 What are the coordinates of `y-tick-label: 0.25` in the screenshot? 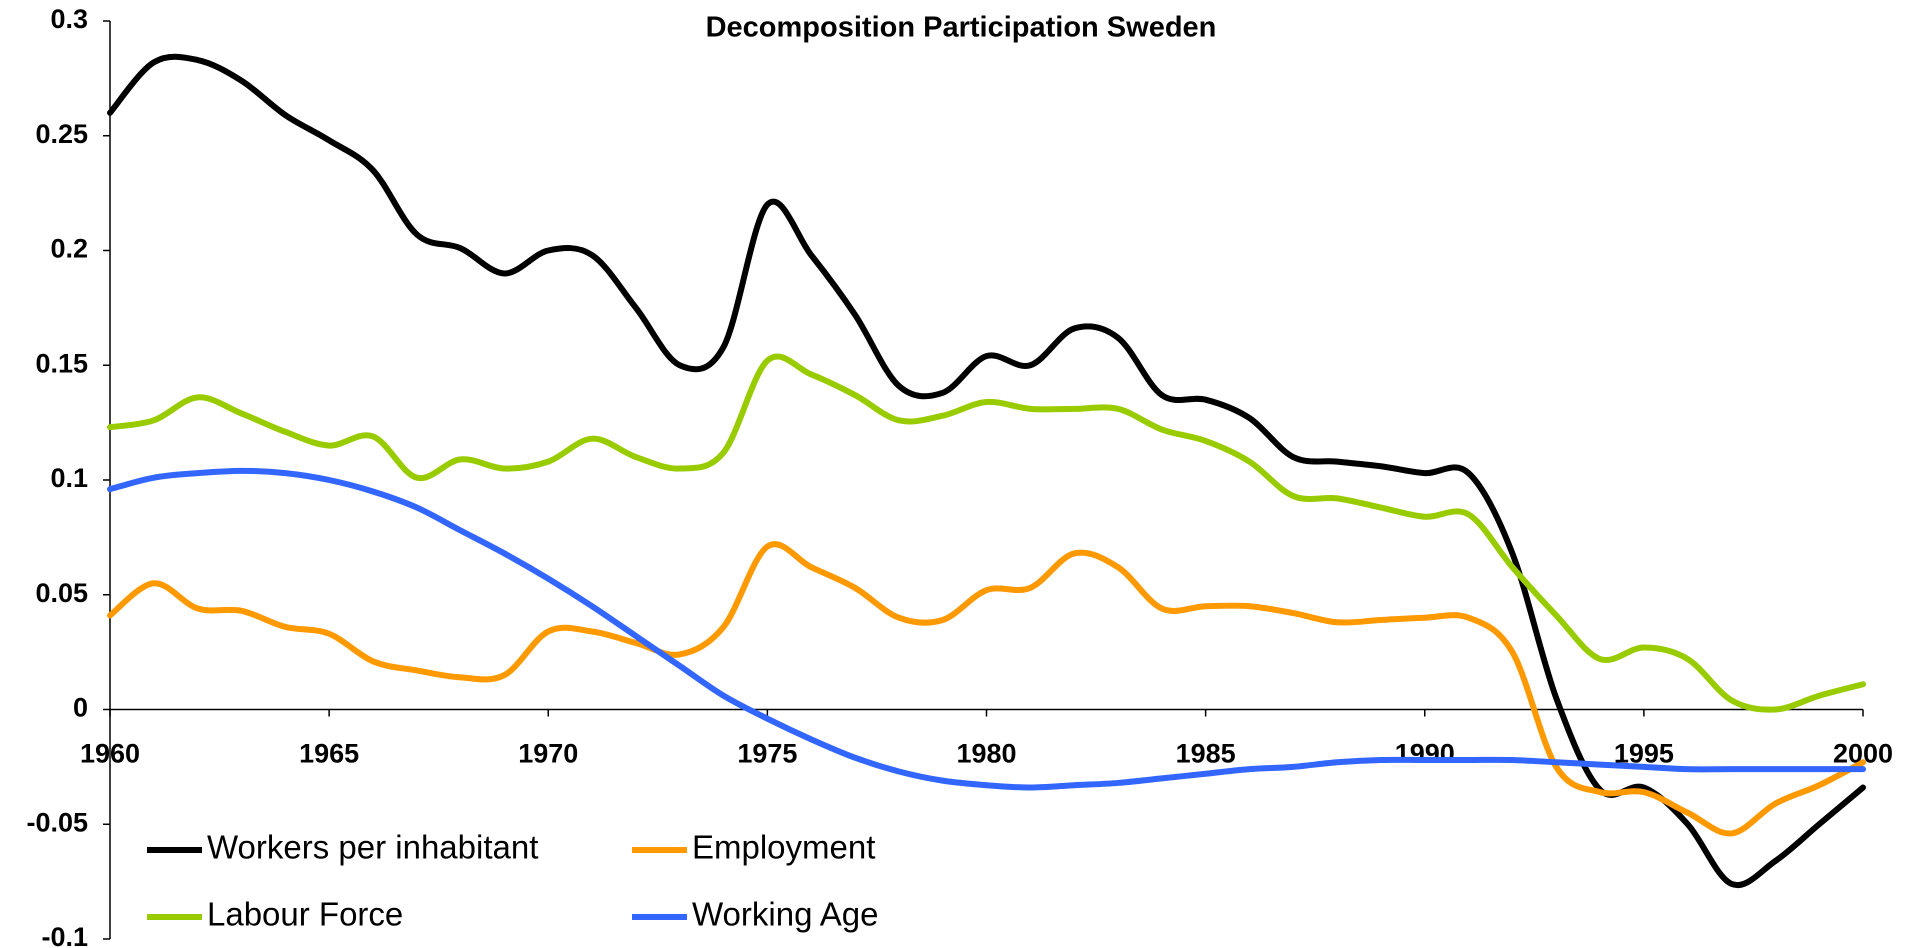 It's located at (61, 134).